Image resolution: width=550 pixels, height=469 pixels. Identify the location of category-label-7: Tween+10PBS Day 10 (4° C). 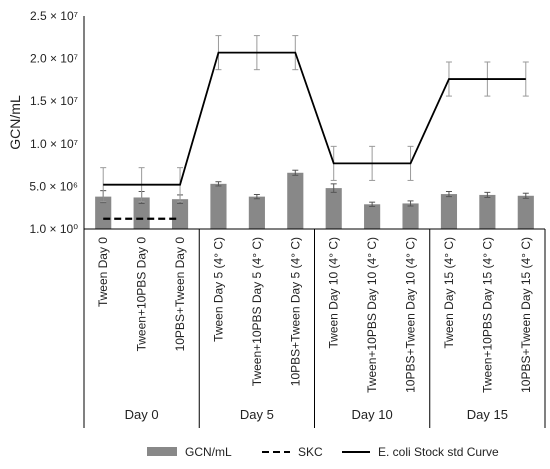
(372, 315).